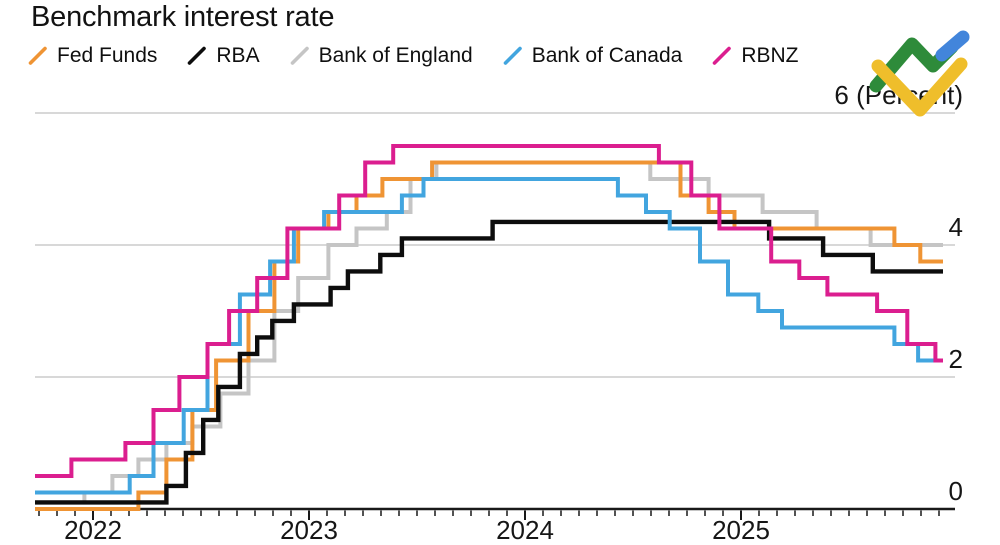 The height and width of the screenshot is (545, 1000). I want to click on y-tick-label: 0, so click(956, 491).